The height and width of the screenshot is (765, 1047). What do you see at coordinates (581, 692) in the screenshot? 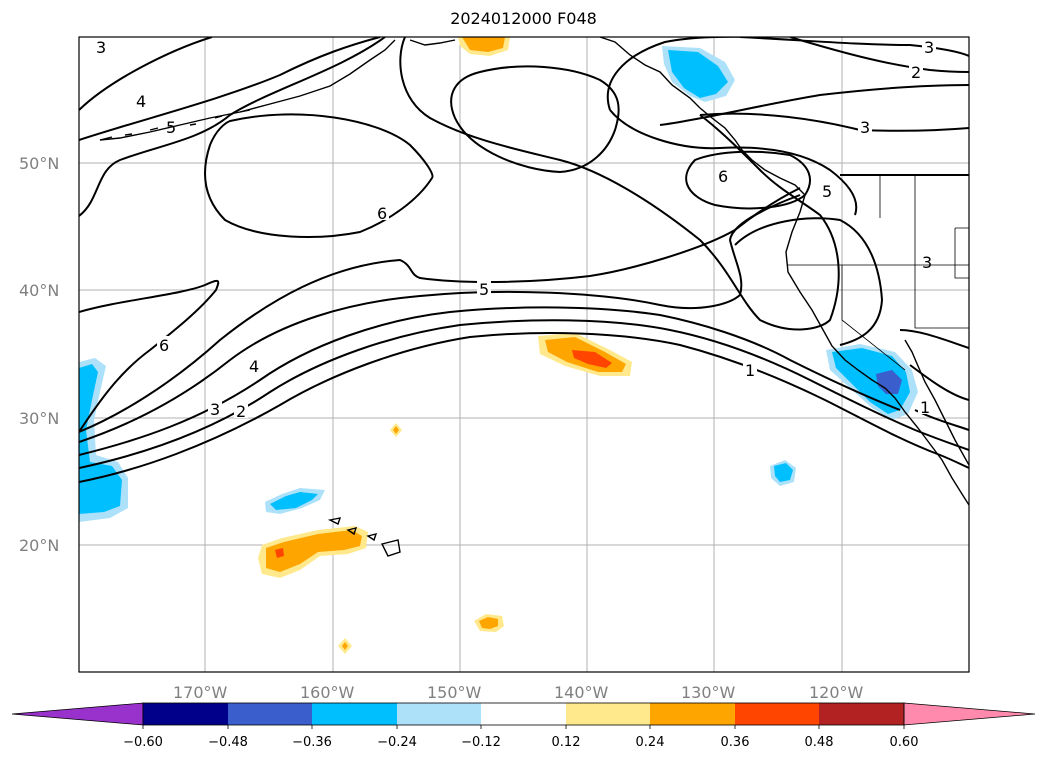
I see `lon-label-140w: 140°W` at bounding box center [581, 692].